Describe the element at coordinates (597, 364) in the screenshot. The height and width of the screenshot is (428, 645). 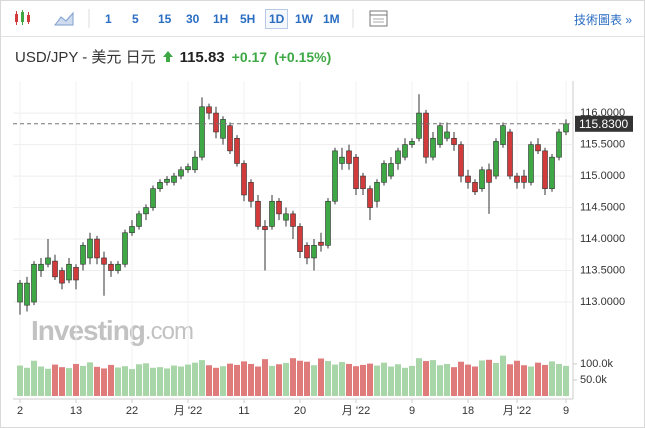
I see `volume-tick-label: 100.0k` at that location.